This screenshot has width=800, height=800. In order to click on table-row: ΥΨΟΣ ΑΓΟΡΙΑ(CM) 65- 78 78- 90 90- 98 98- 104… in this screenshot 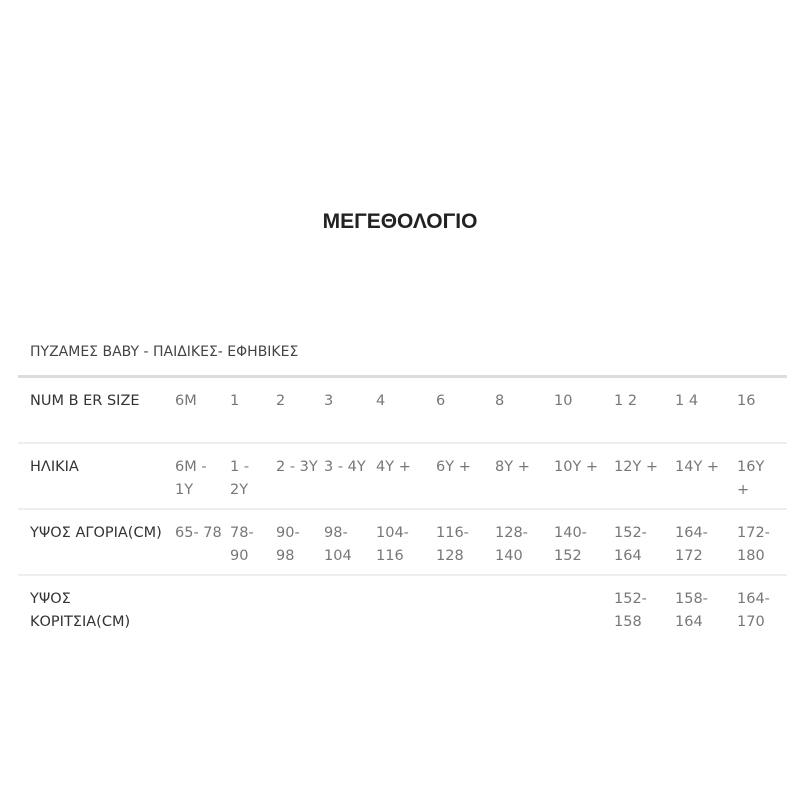, I will do `click(402, 543)`.